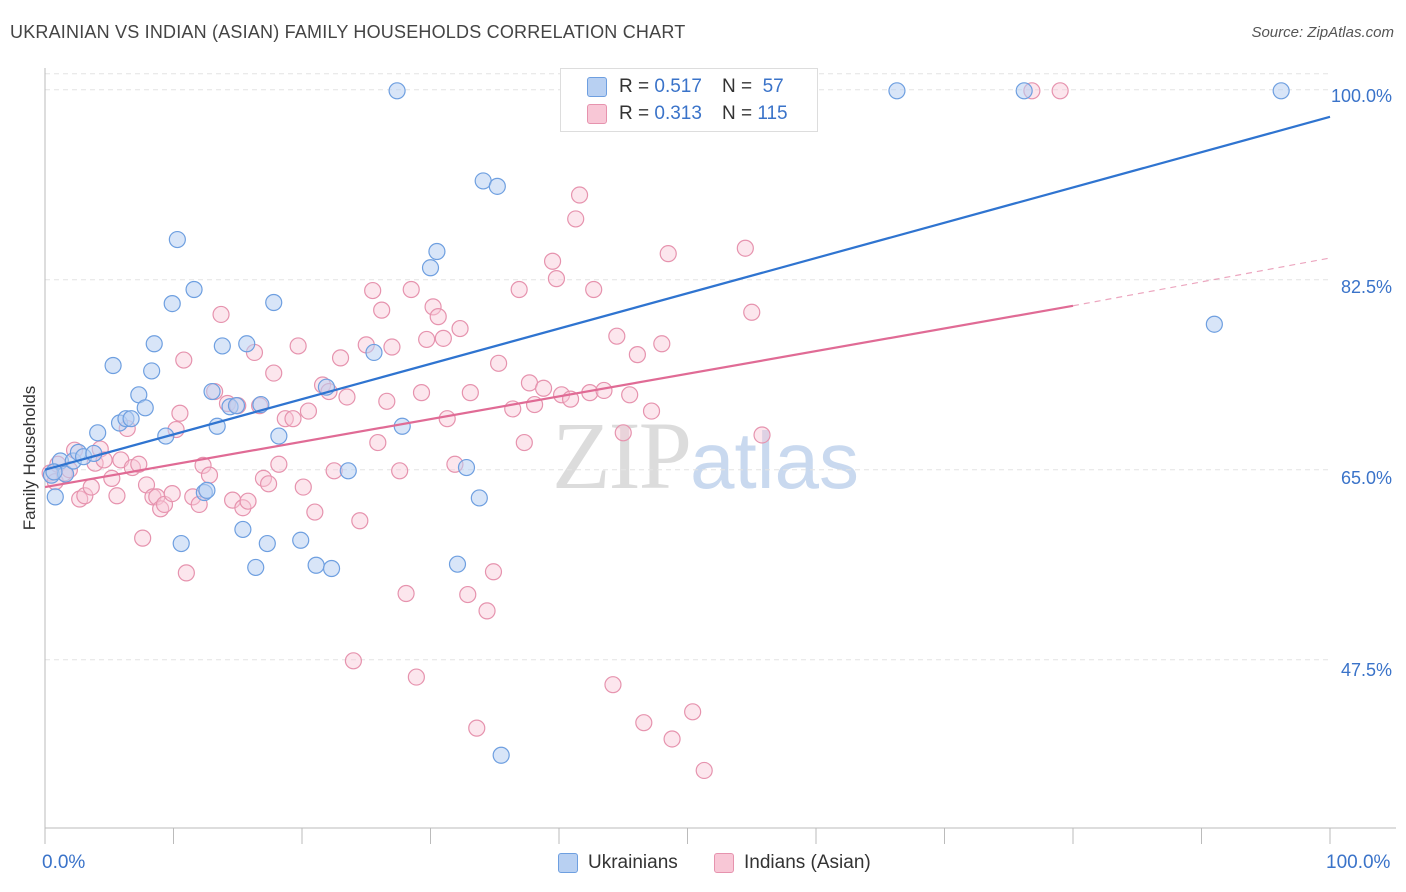  What do you see at coordinates (634, 113) in the screenshot?
I see `r-label: R =` at bounding box center [634, 113].